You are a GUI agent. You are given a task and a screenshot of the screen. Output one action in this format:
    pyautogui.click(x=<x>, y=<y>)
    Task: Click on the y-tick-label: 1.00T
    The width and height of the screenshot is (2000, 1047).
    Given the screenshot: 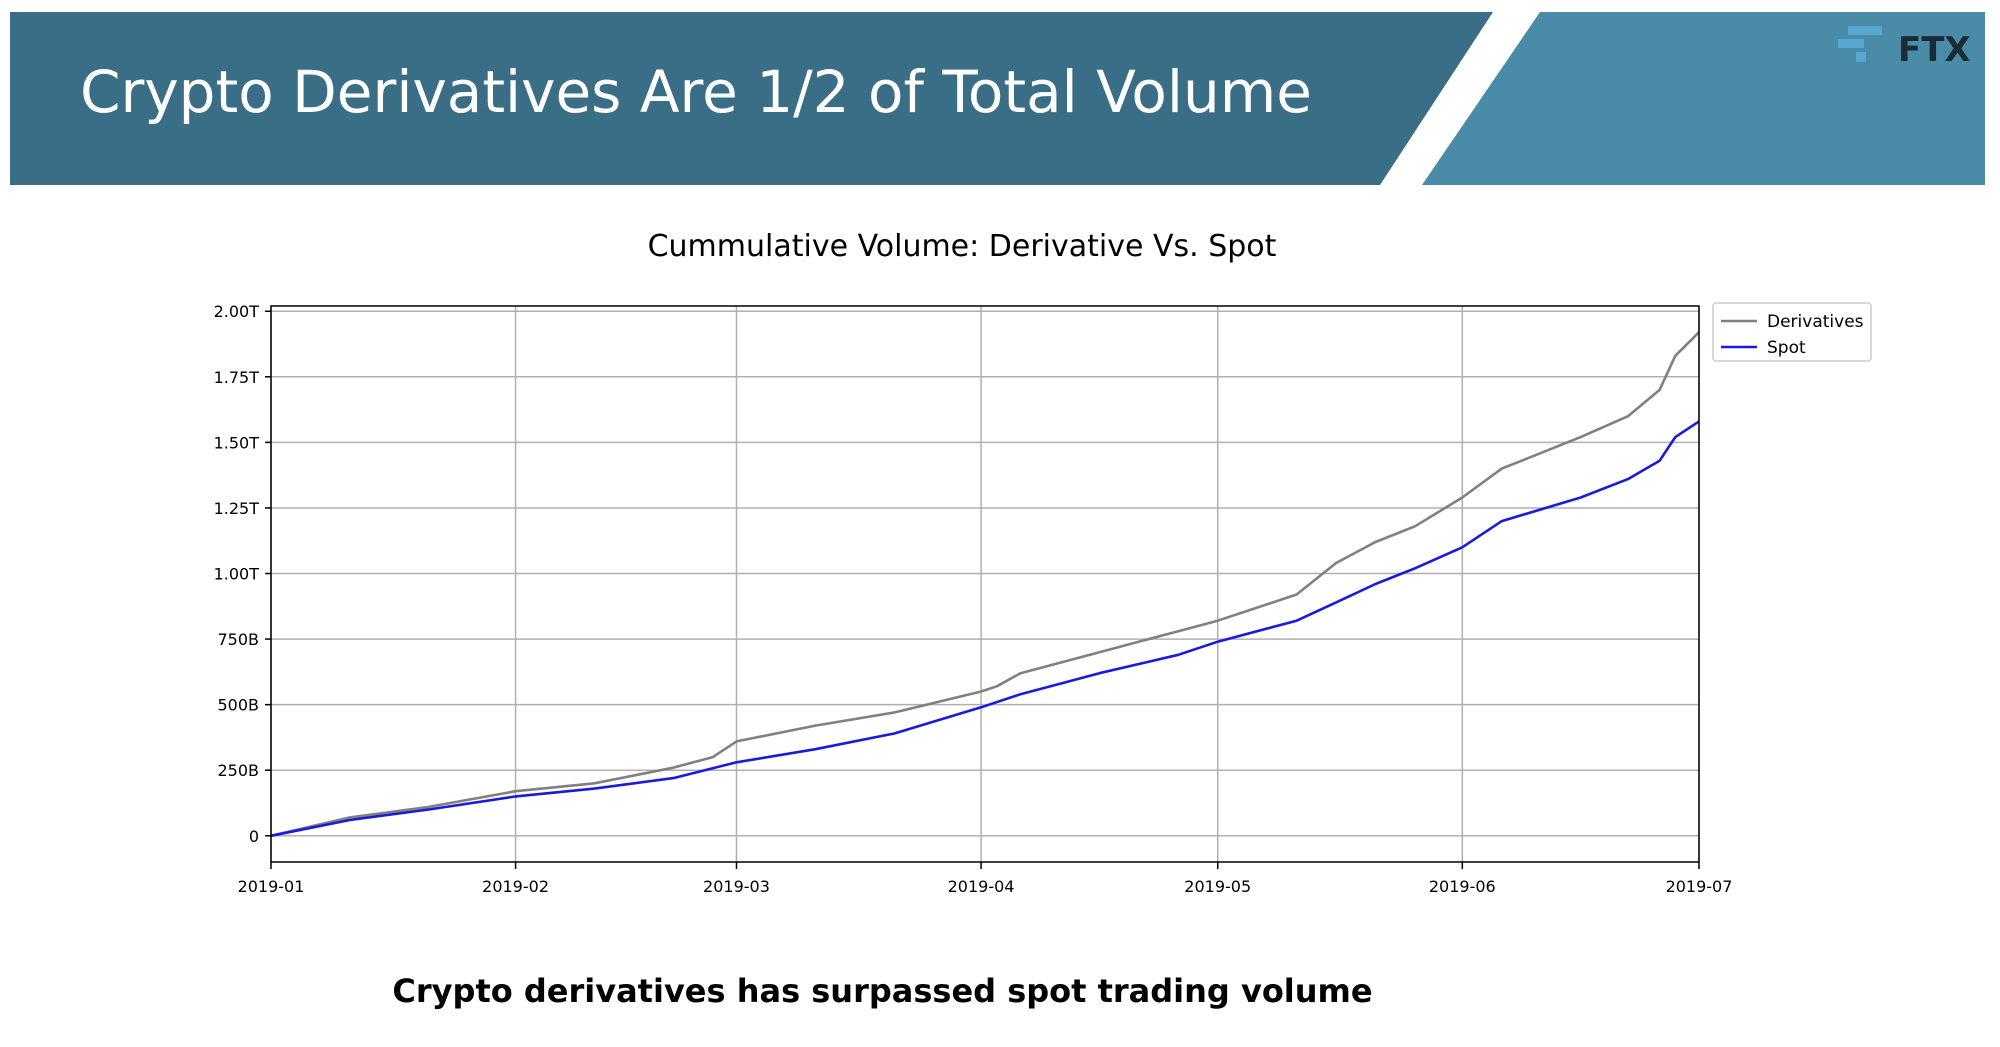 What is the action you would take?
    pyautogui.click(x=237, y=574)
    